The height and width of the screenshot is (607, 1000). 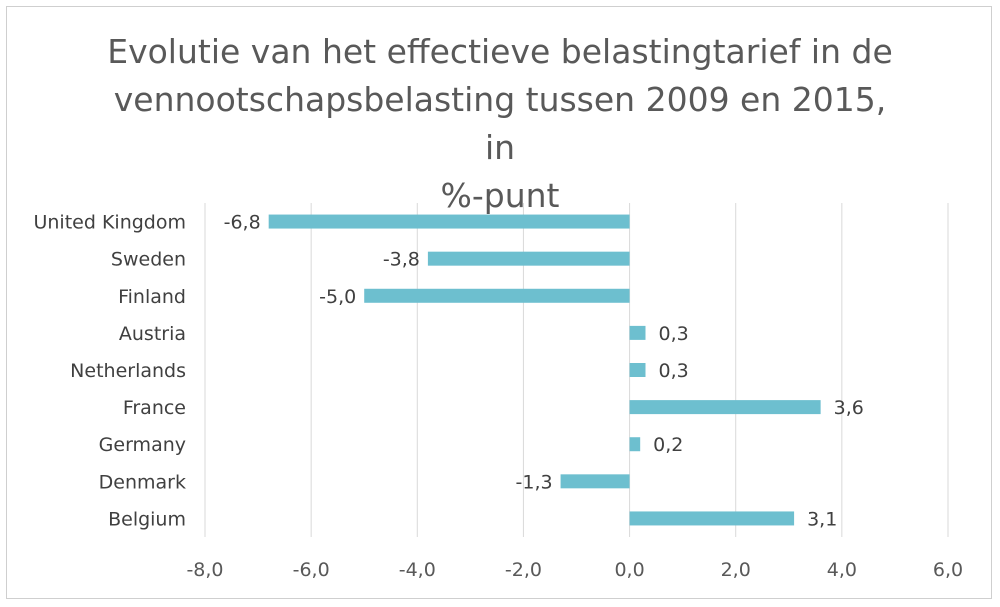 I want to click on data-label: -6,8, so click(x=242, y=223).